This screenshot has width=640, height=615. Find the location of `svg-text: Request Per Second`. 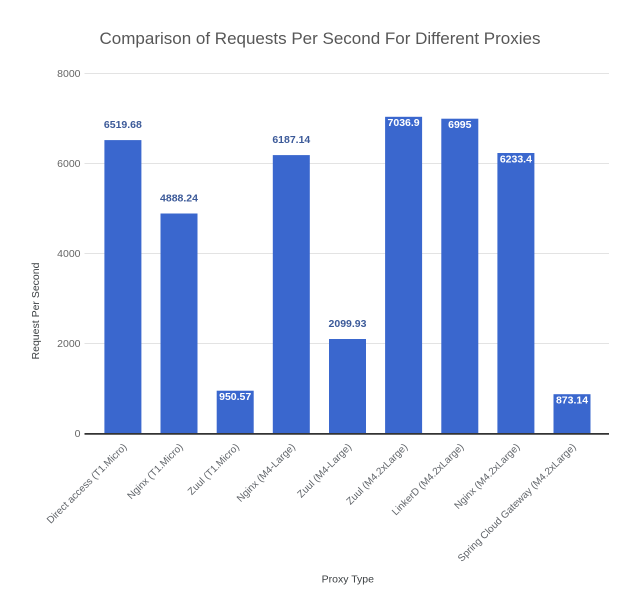

svg-text: Request Per Second is located at coordinates (36, 310).